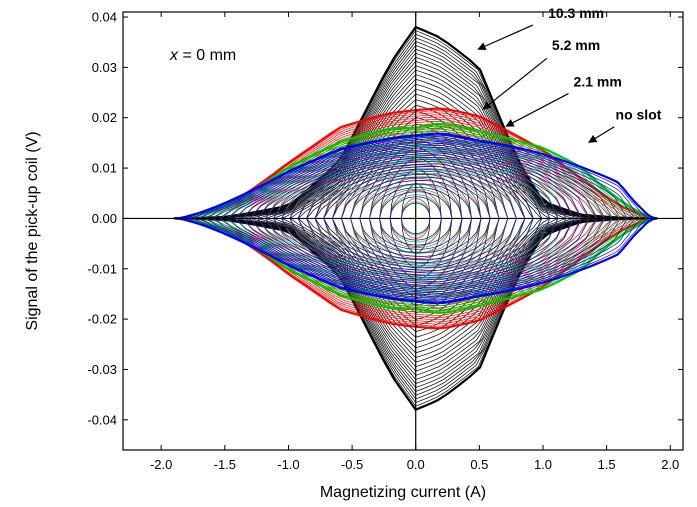  Describe the element at coordinates (607, 464) in the screenshot. I see `x-tick-label: 1.5` at that location.